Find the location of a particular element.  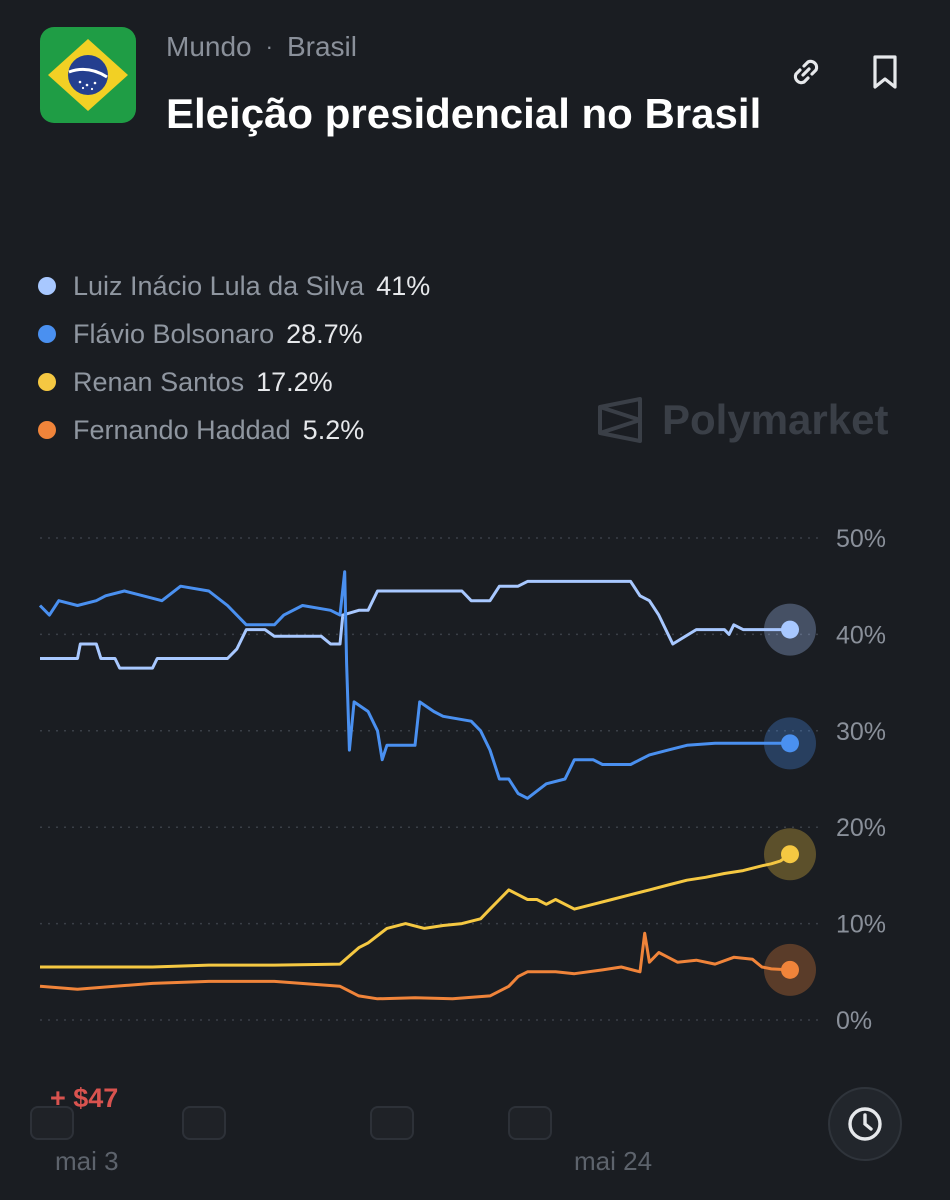

y-tick-label: 30% is located at coordinates (861, 732).